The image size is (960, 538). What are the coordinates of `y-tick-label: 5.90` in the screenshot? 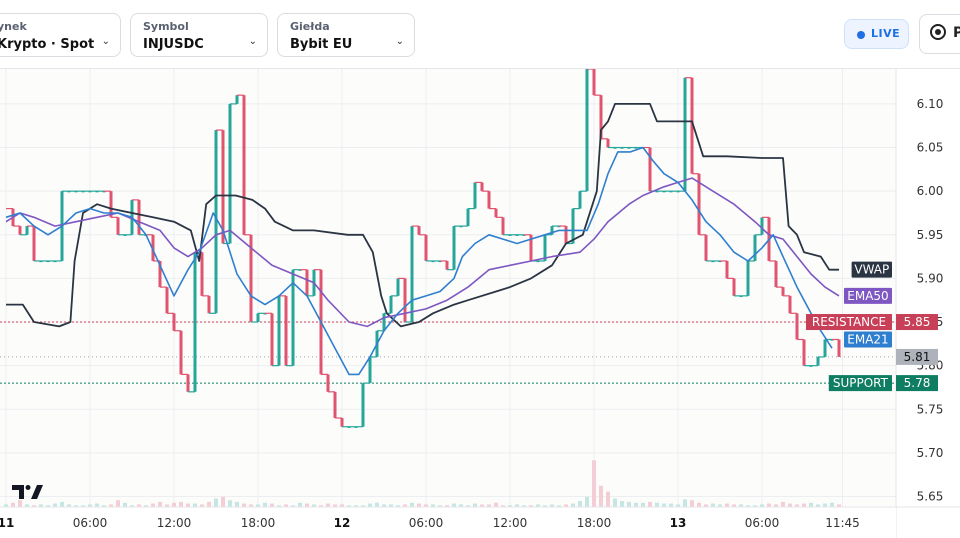 It's located at (930, 278).